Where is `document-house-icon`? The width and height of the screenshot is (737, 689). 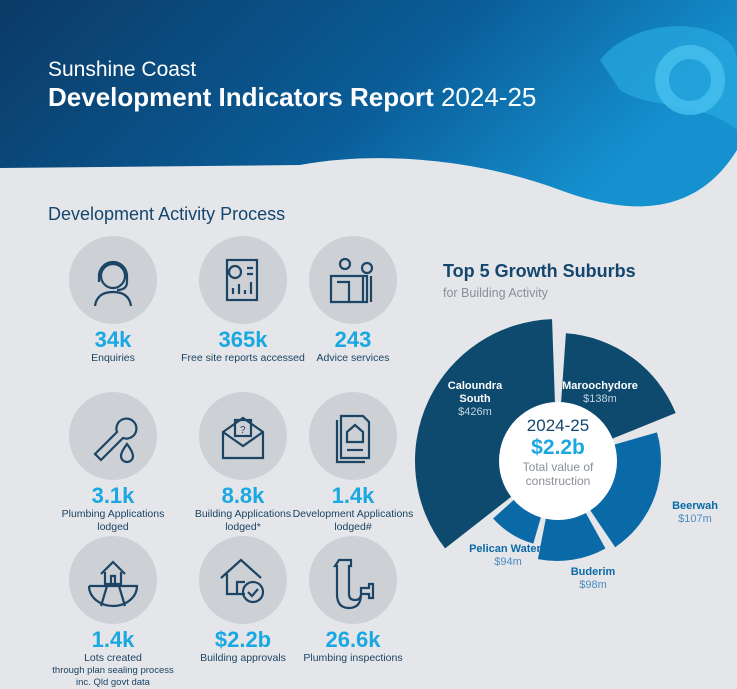 document-house-icon is located at coordinates (353, 439).